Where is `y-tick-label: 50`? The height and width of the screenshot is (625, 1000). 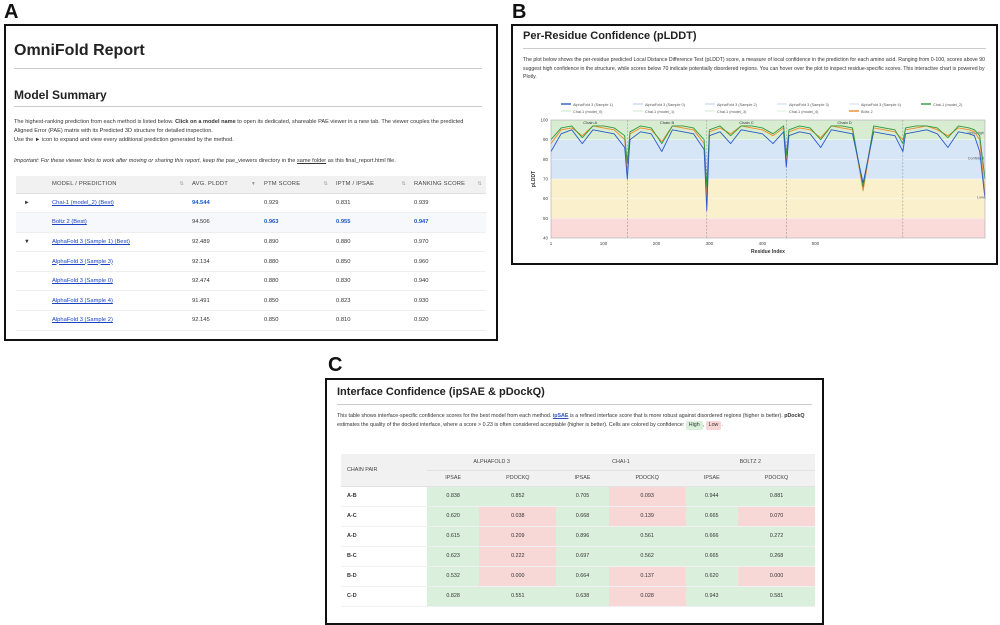
y-tick-label: 50 is located at coordinates (546, 218).